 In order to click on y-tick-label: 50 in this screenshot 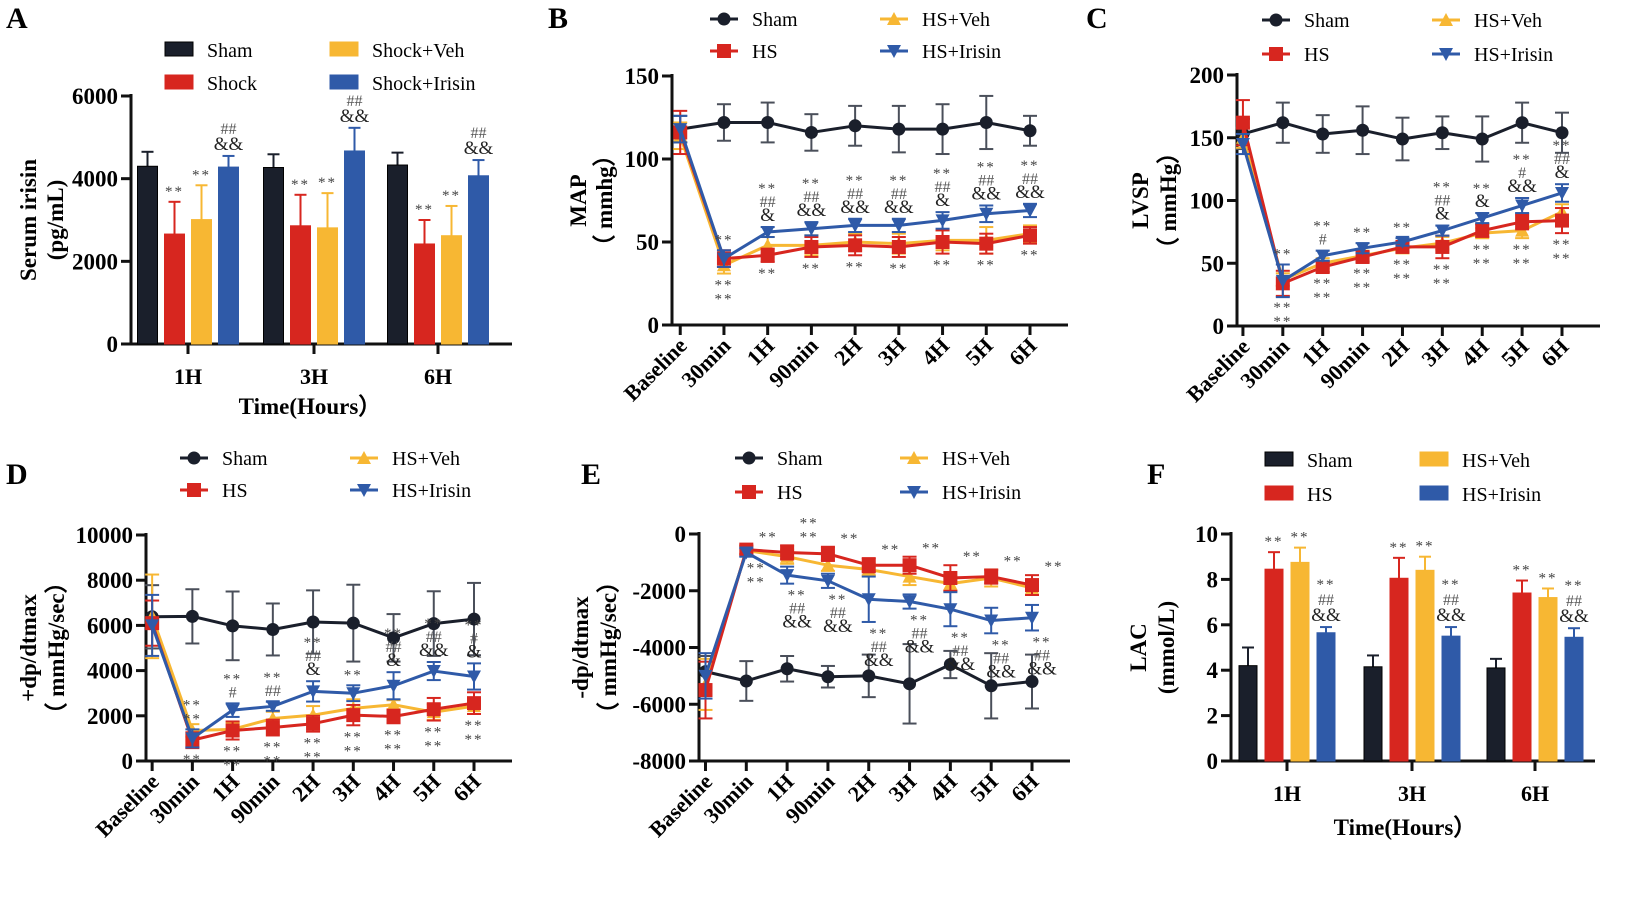, I will do `click(647, 242)`.